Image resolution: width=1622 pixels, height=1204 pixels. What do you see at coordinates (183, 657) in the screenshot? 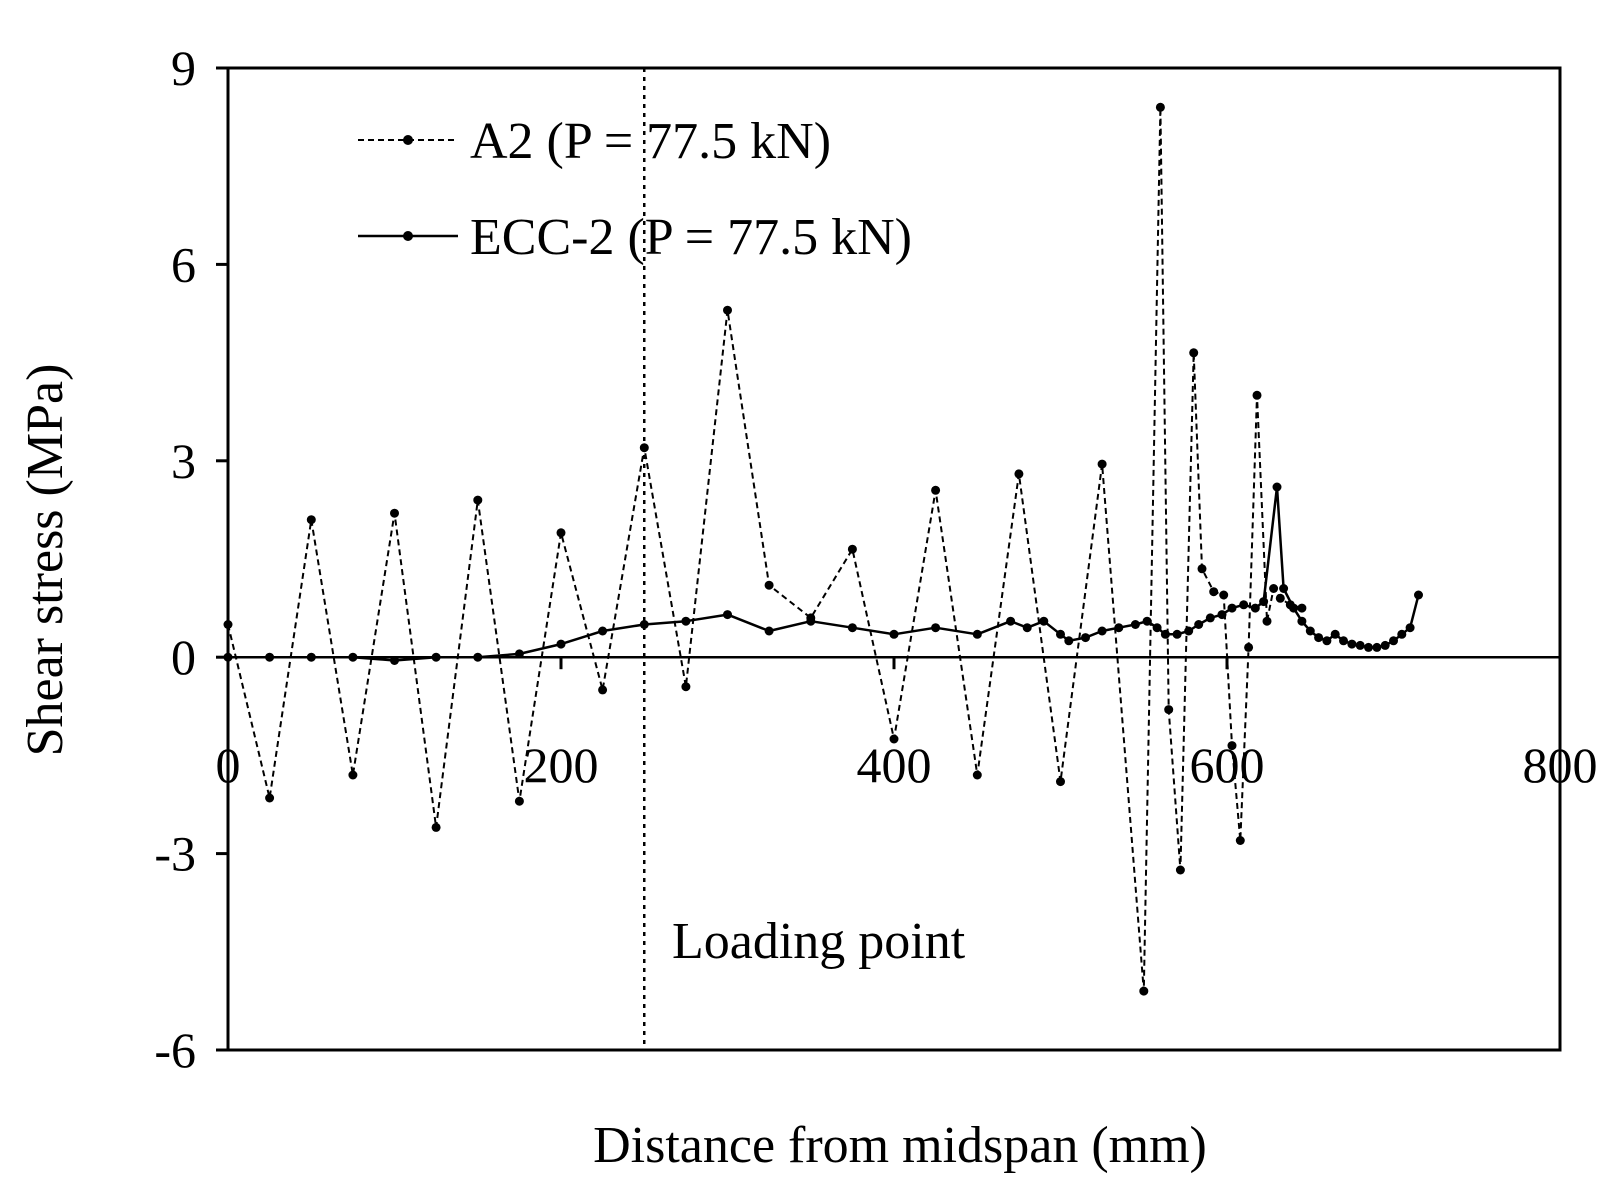
I see `y-tick-label: 0` at bounding box center [183, 657].